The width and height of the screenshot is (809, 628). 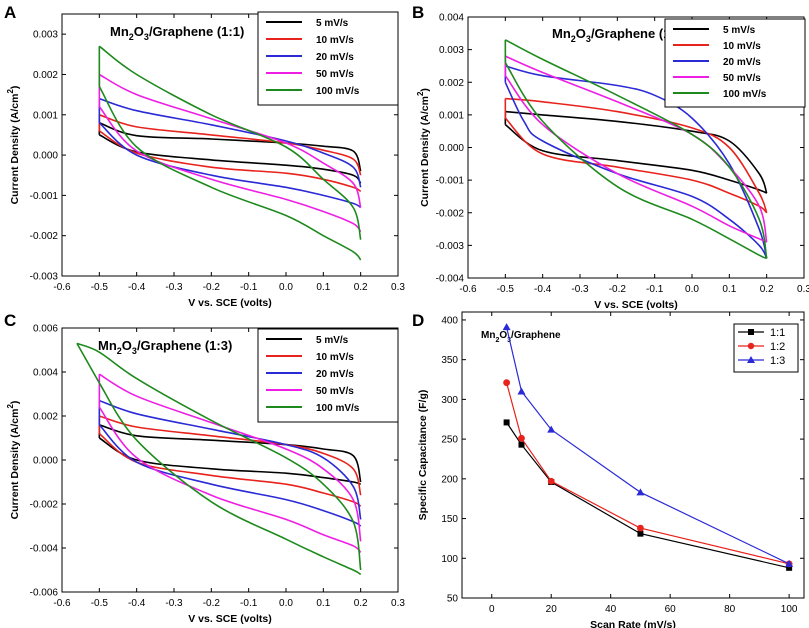 I want to click on panel-letter: A, so click(x=10, y=12).